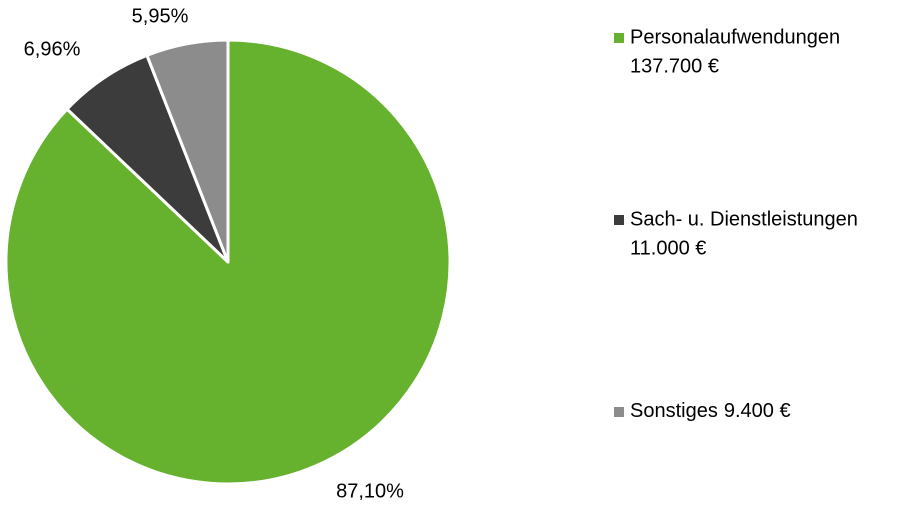 The width and height of the screenshot is (904, 506). I want to click on pie-slice, so click(187, 151).